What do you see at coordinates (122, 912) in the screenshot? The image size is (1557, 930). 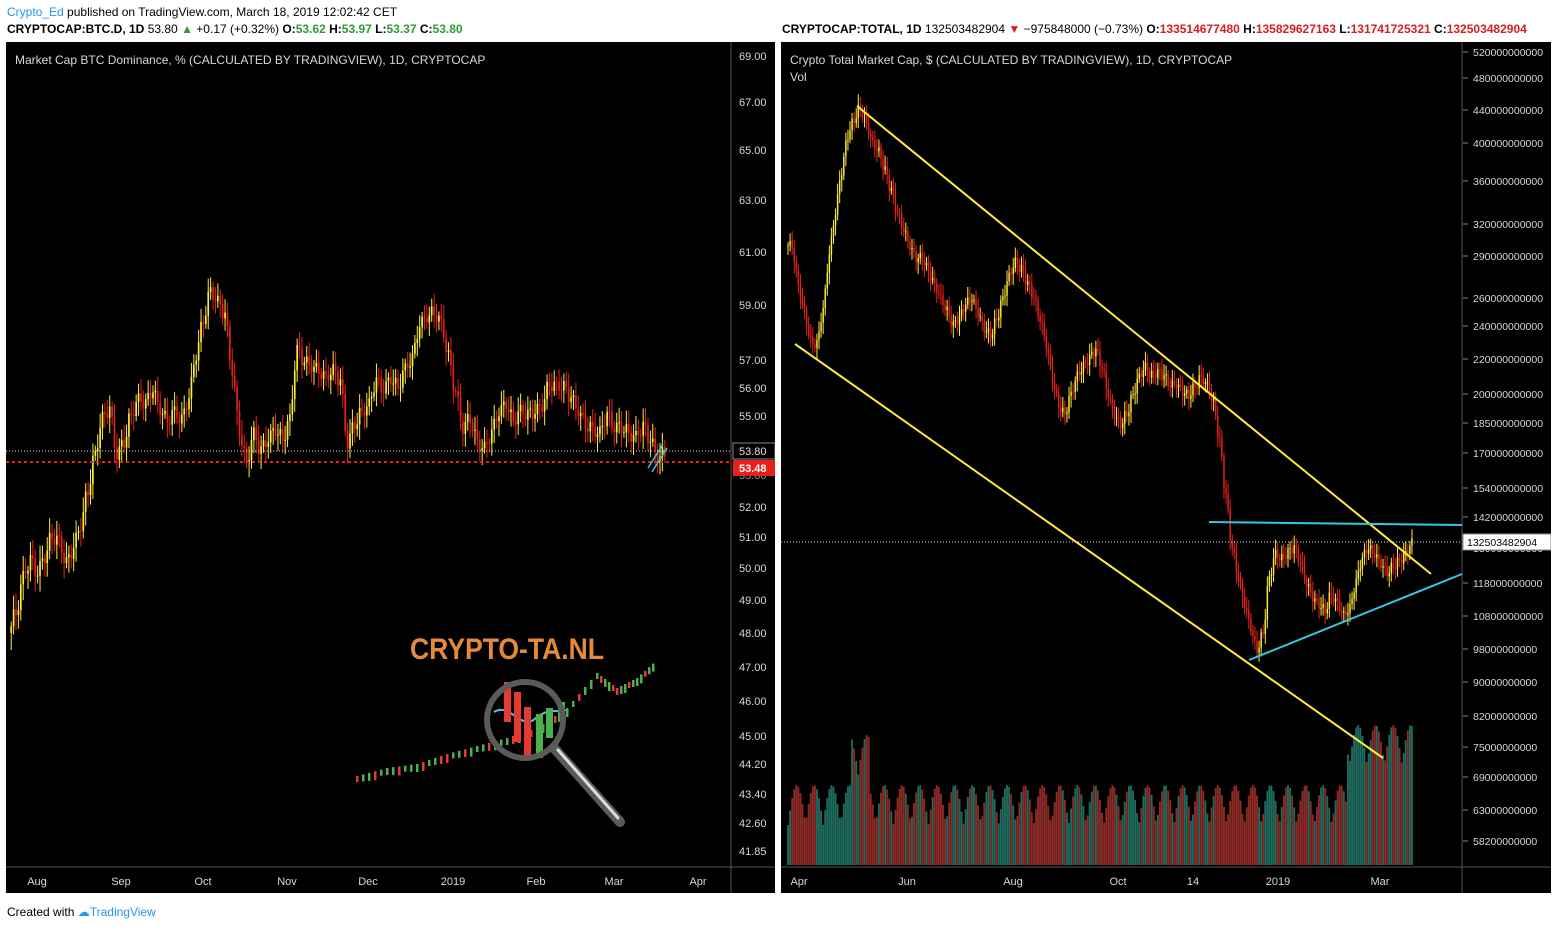 I see `tradingview-link: TradingView` at bounding box center [122, 912].